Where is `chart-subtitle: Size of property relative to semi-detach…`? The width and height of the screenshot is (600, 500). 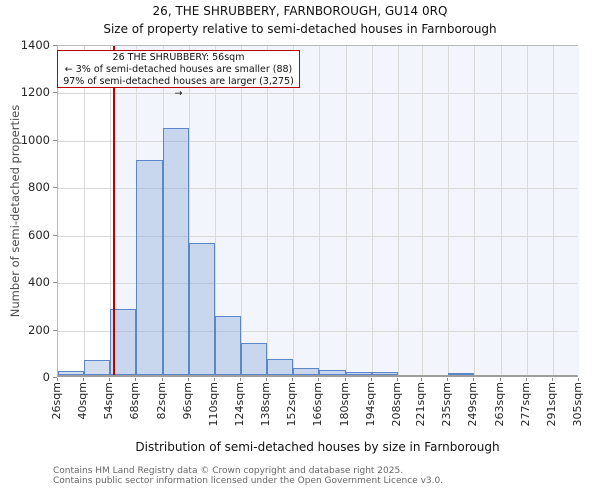 chart-subtitle: Size of property relative to semi-detach… is located at coordinates (300, 29).